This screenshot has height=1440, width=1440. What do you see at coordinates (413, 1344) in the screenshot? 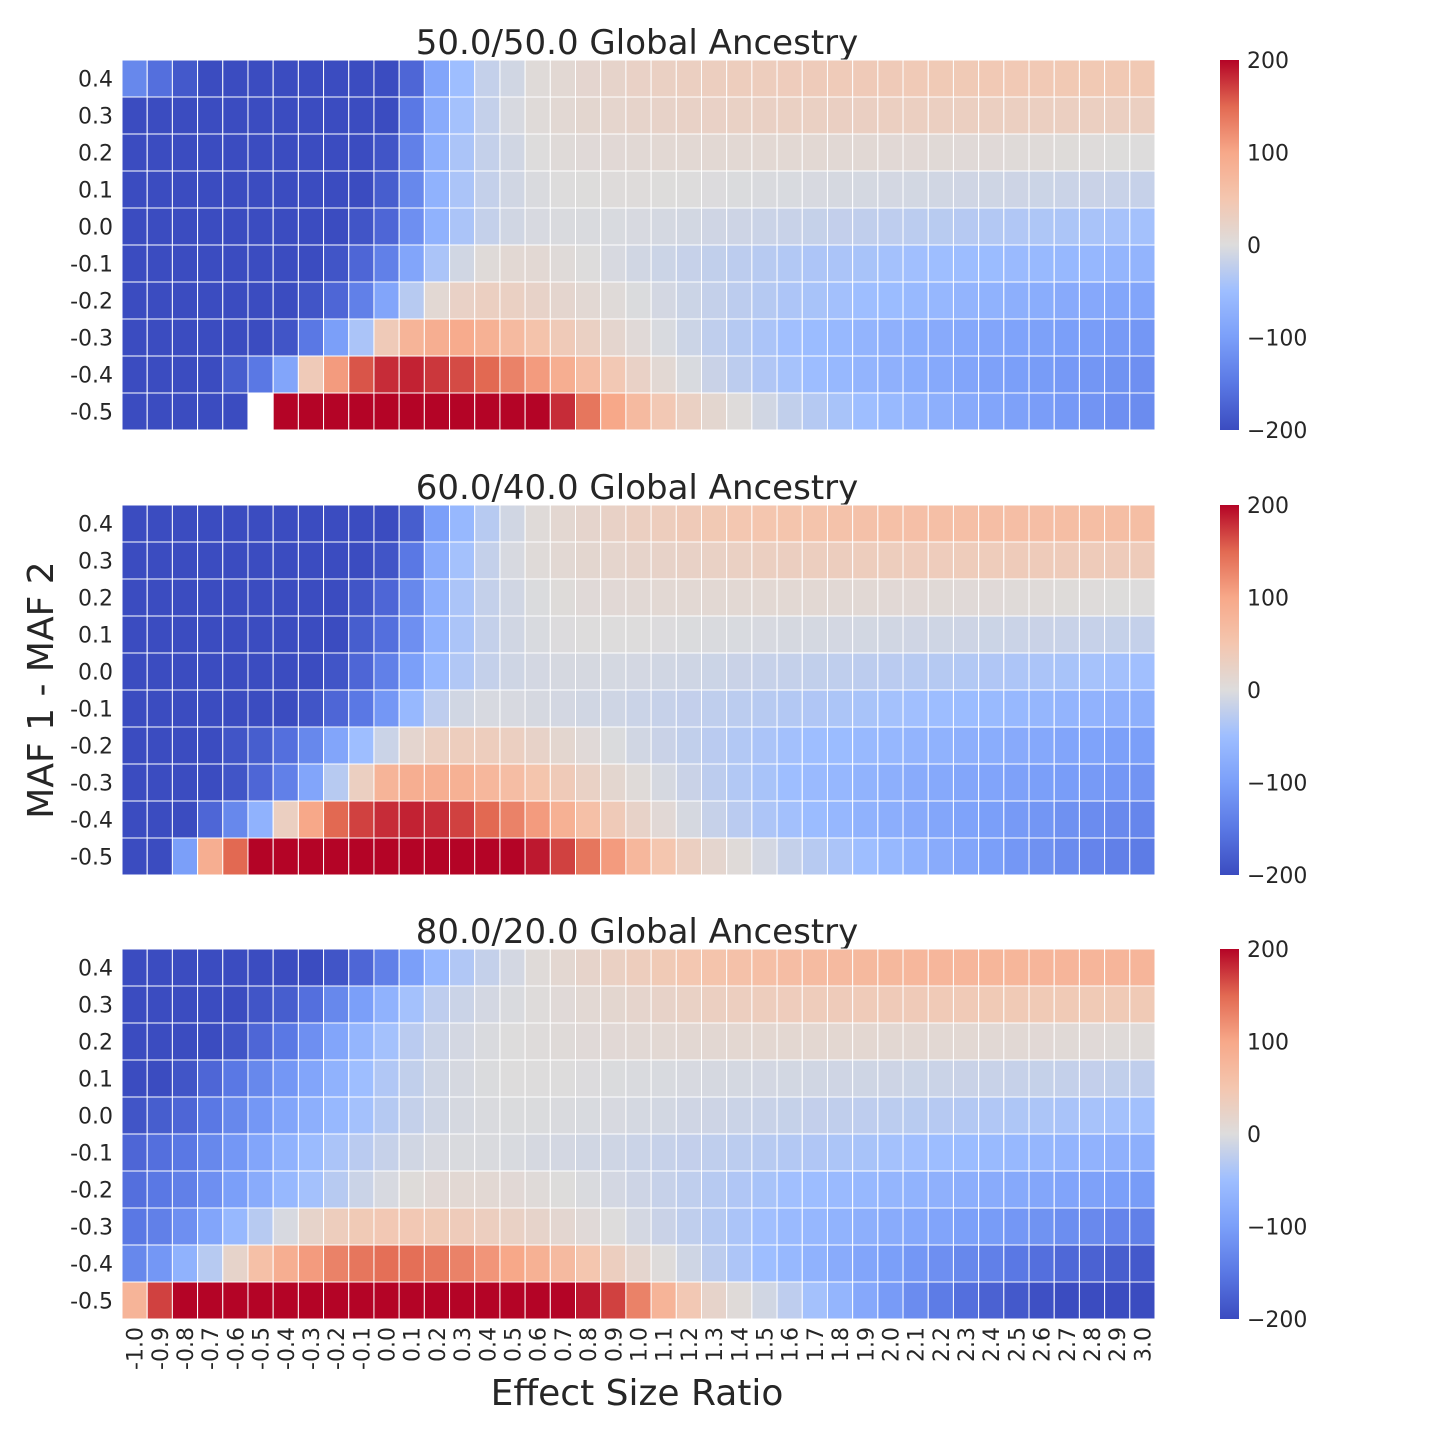
I see `x-tick-label: 0.1` at bounding box center [413, 1344].